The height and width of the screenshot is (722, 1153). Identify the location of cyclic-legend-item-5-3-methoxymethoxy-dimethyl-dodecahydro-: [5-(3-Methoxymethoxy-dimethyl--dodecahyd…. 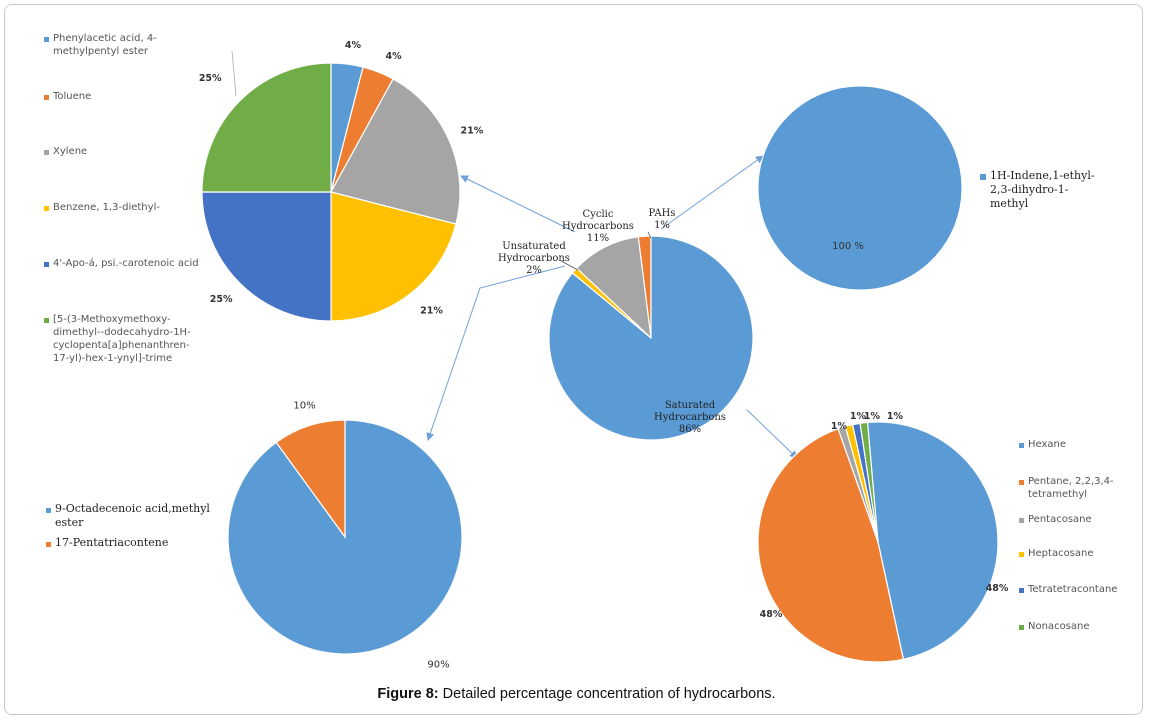
(117, 339).